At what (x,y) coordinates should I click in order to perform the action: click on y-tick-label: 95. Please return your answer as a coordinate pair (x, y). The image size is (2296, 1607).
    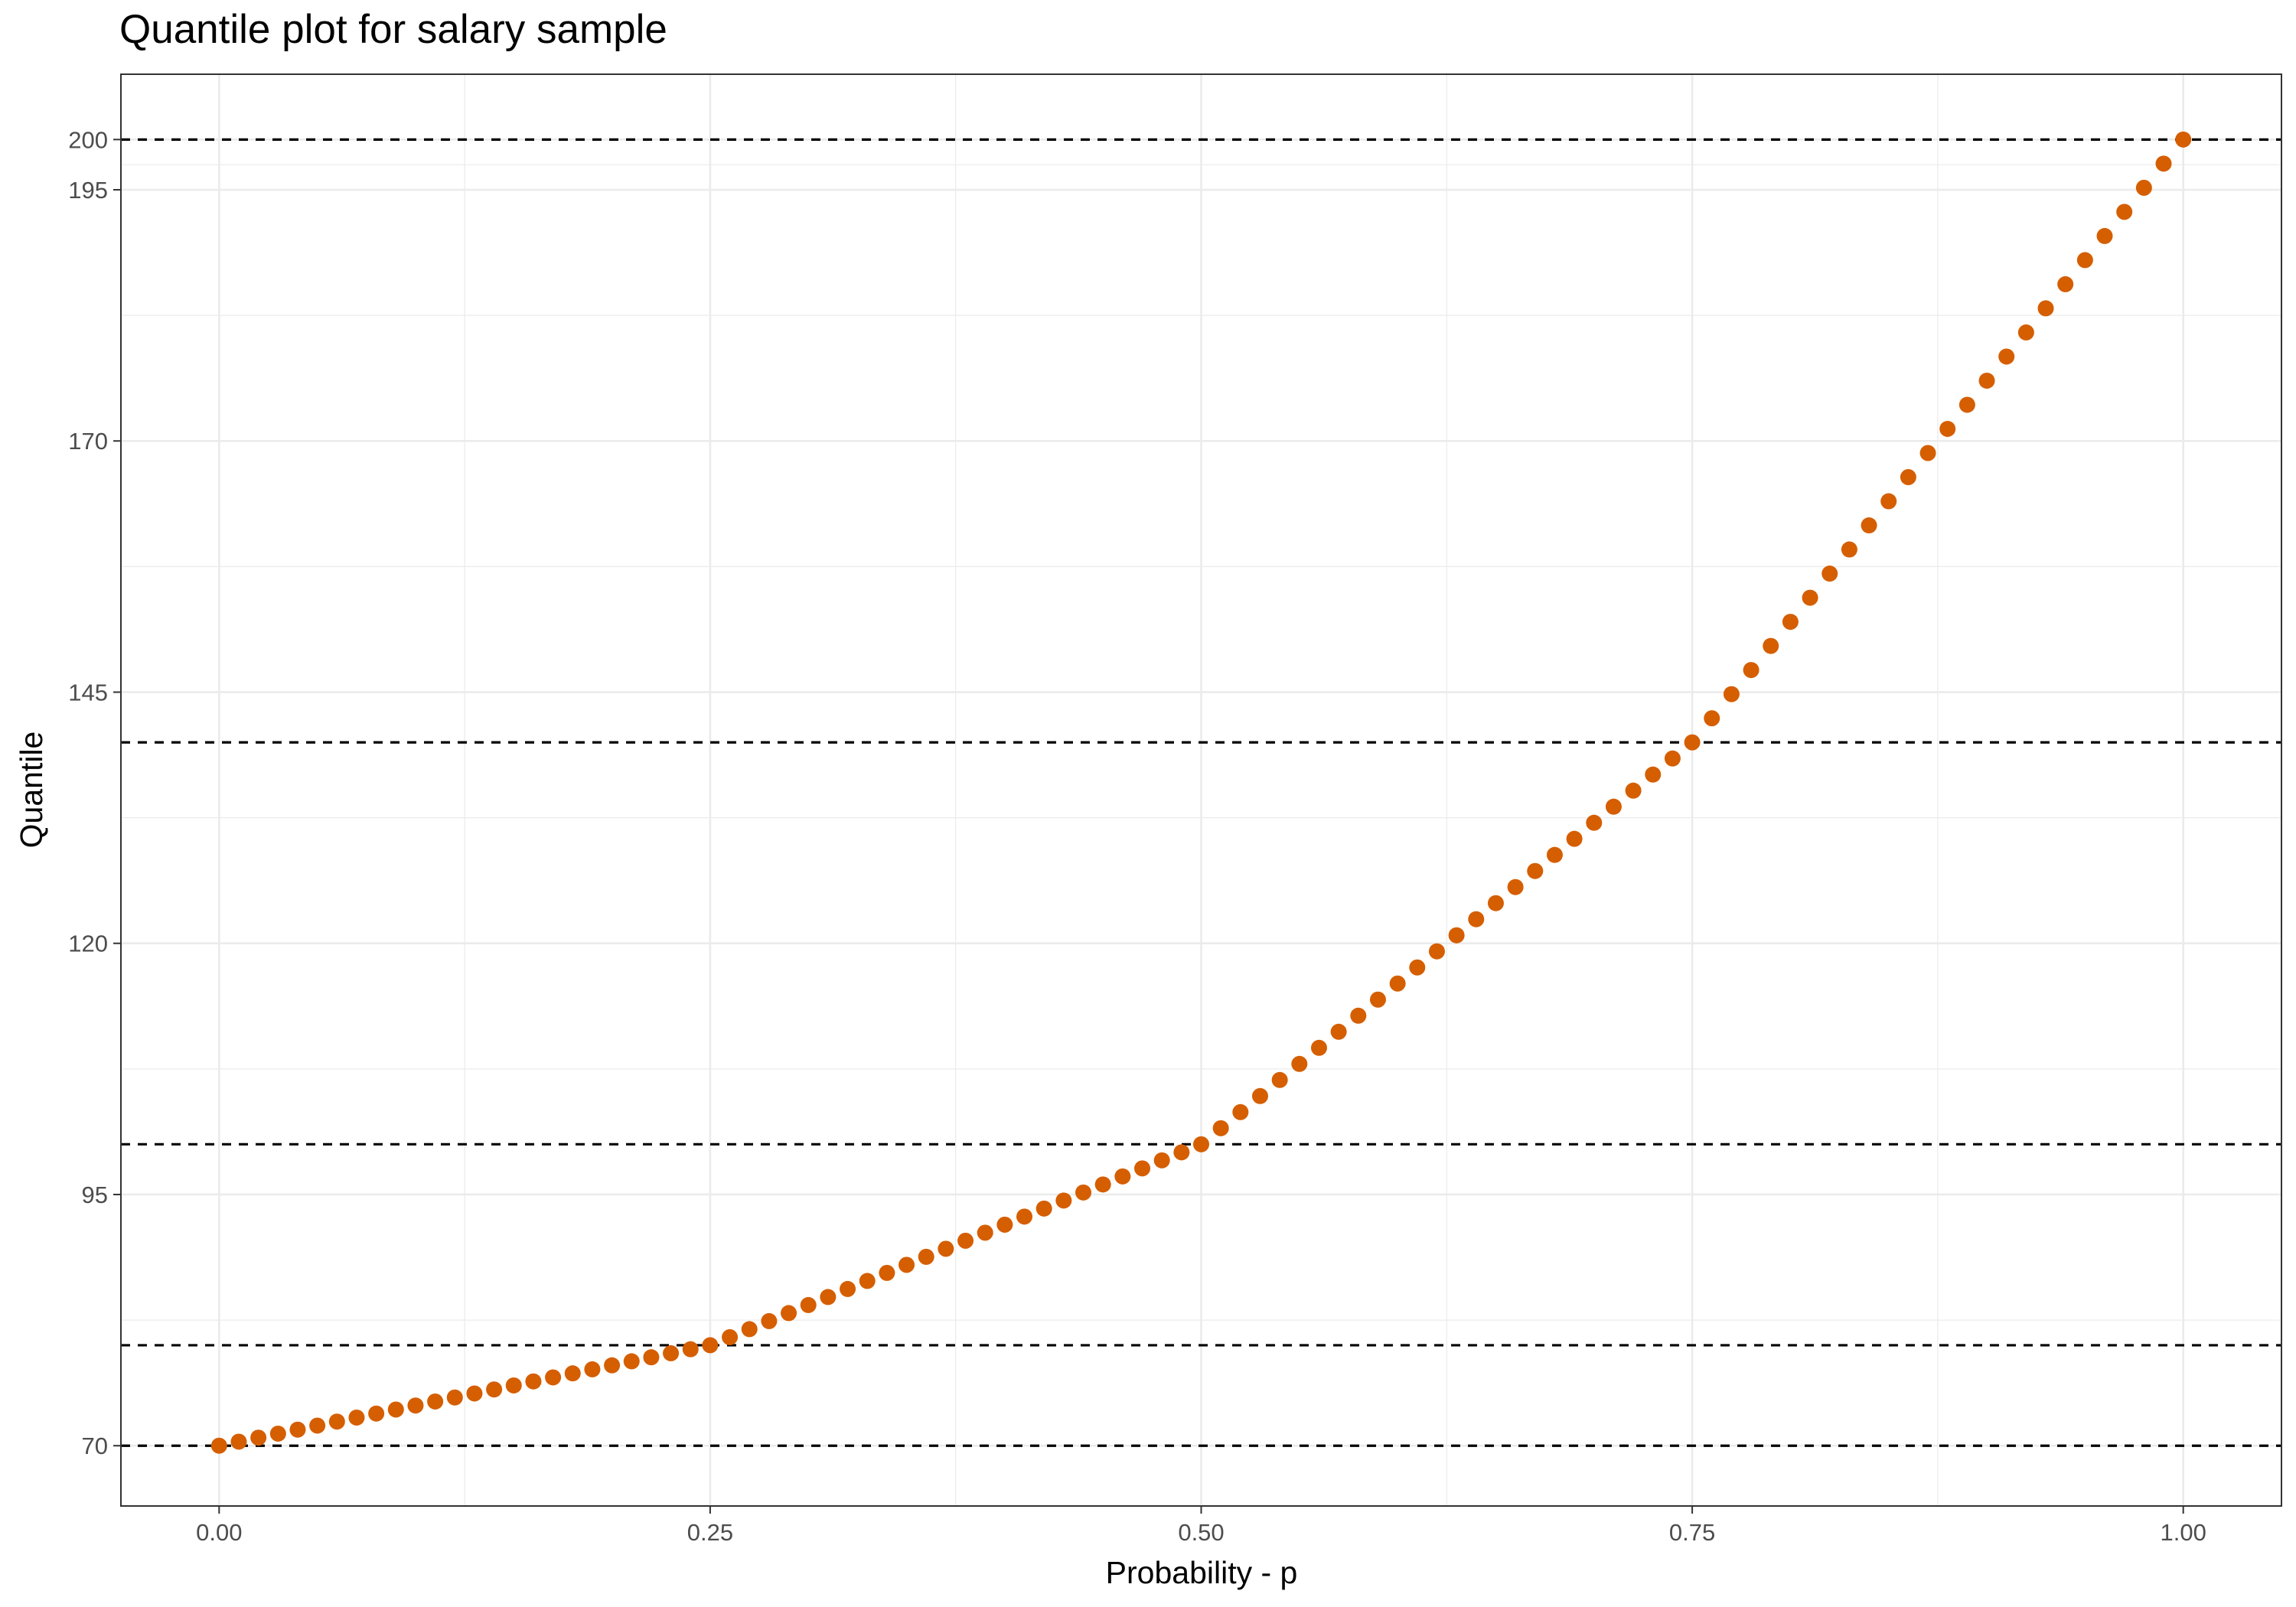
    Looking at the image, I should click on (95, 1195).